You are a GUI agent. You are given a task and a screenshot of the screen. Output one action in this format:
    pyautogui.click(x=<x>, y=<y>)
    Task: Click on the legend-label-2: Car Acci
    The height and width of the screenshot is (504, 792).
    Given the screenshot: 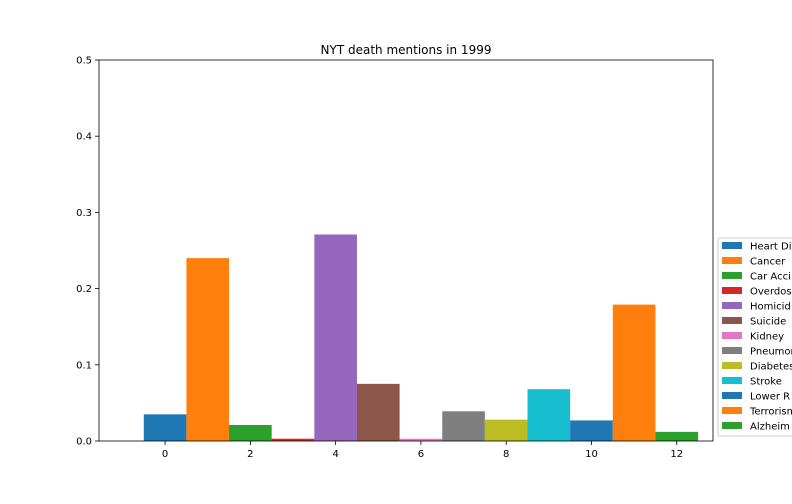 What is the action you would take?
    pyautogui.click(x=770, y=277)
    